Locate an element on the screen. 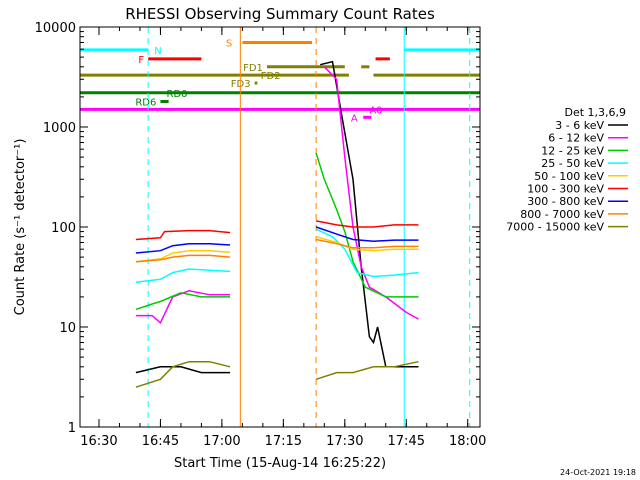 This screenshot has height=480, width=640. flag-label-A: A is located at coordinates (354, 118).